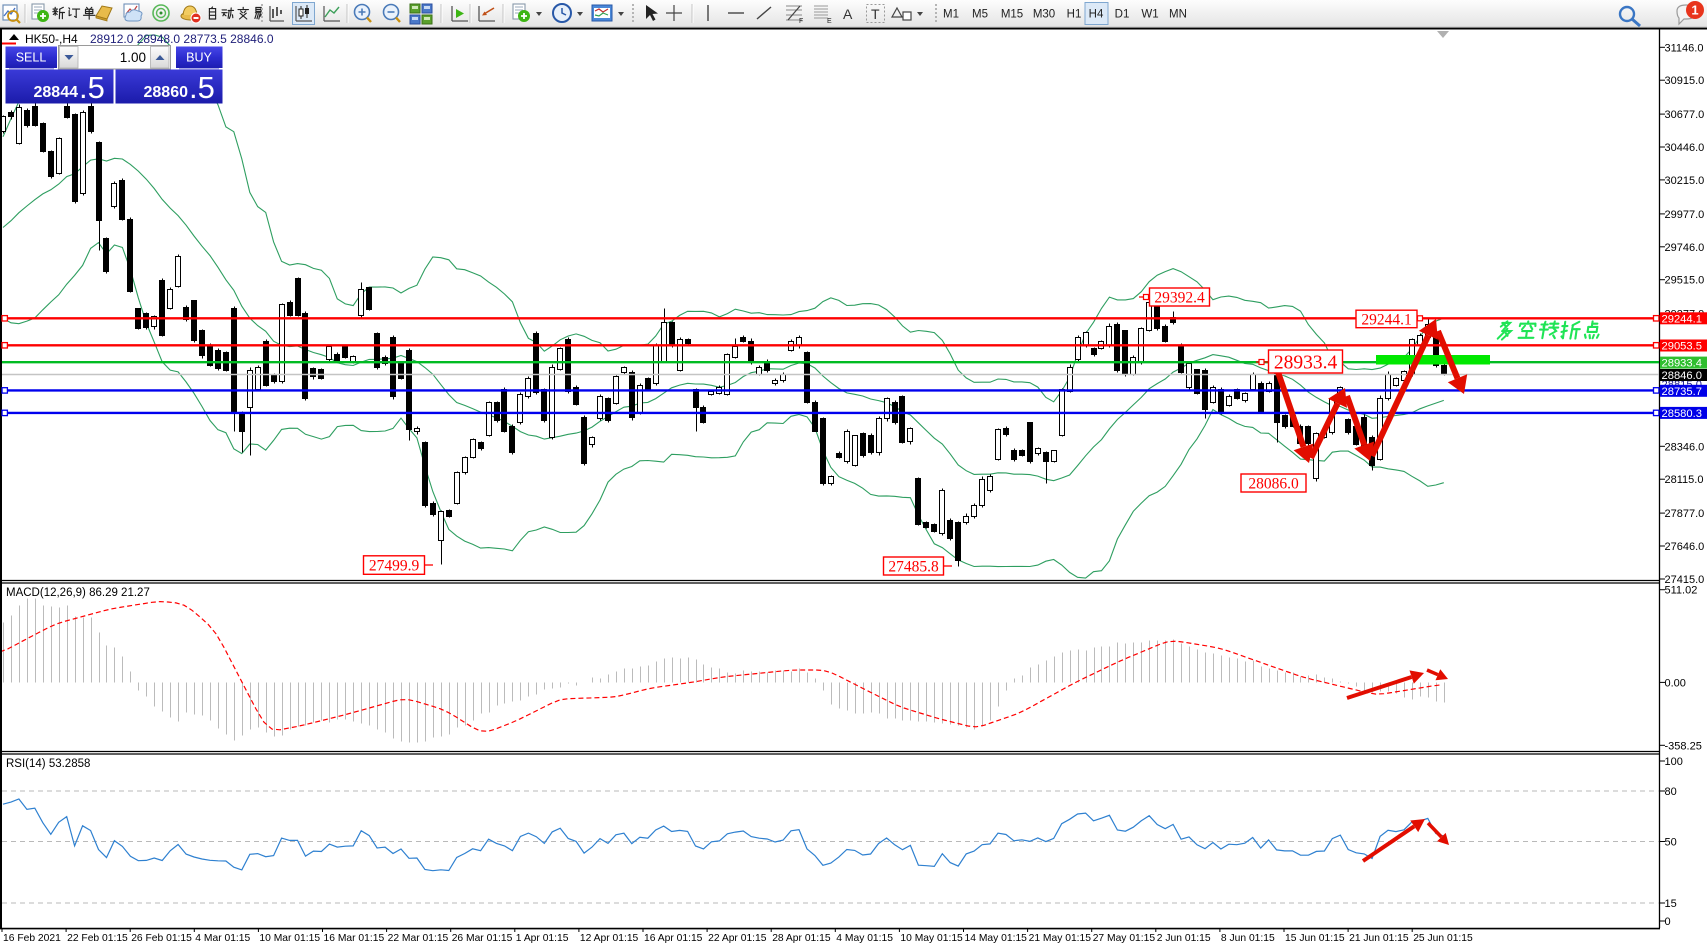 The height and width of the screenshot is (947, 1707). What do you see at coordinates (1682, 414) in the screenshot?
I see `svg-text: 28580.3` at bounding box center [1682, 414].